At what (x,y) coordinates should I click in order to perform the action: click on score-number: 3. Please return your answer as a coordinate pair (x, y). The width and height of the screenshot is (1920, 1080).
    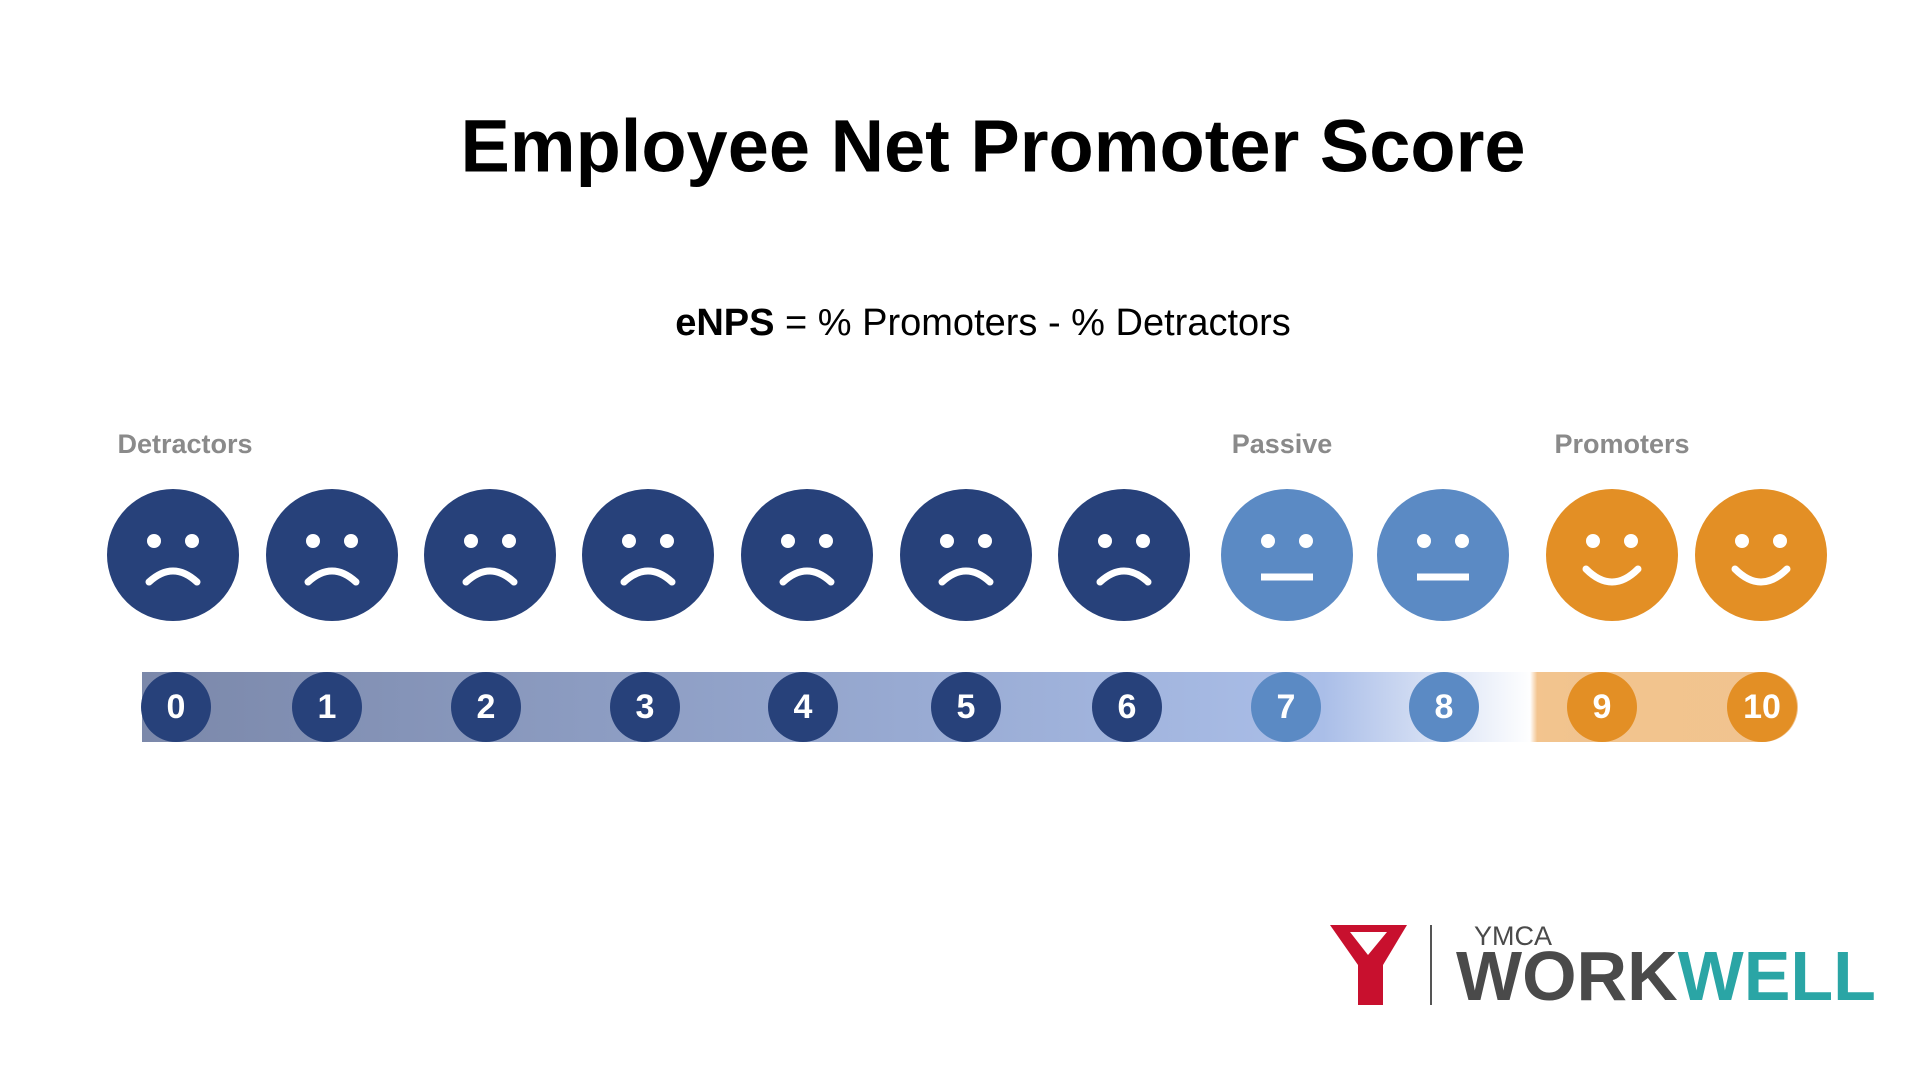
    Looking at the image, I should click on (645, 707).